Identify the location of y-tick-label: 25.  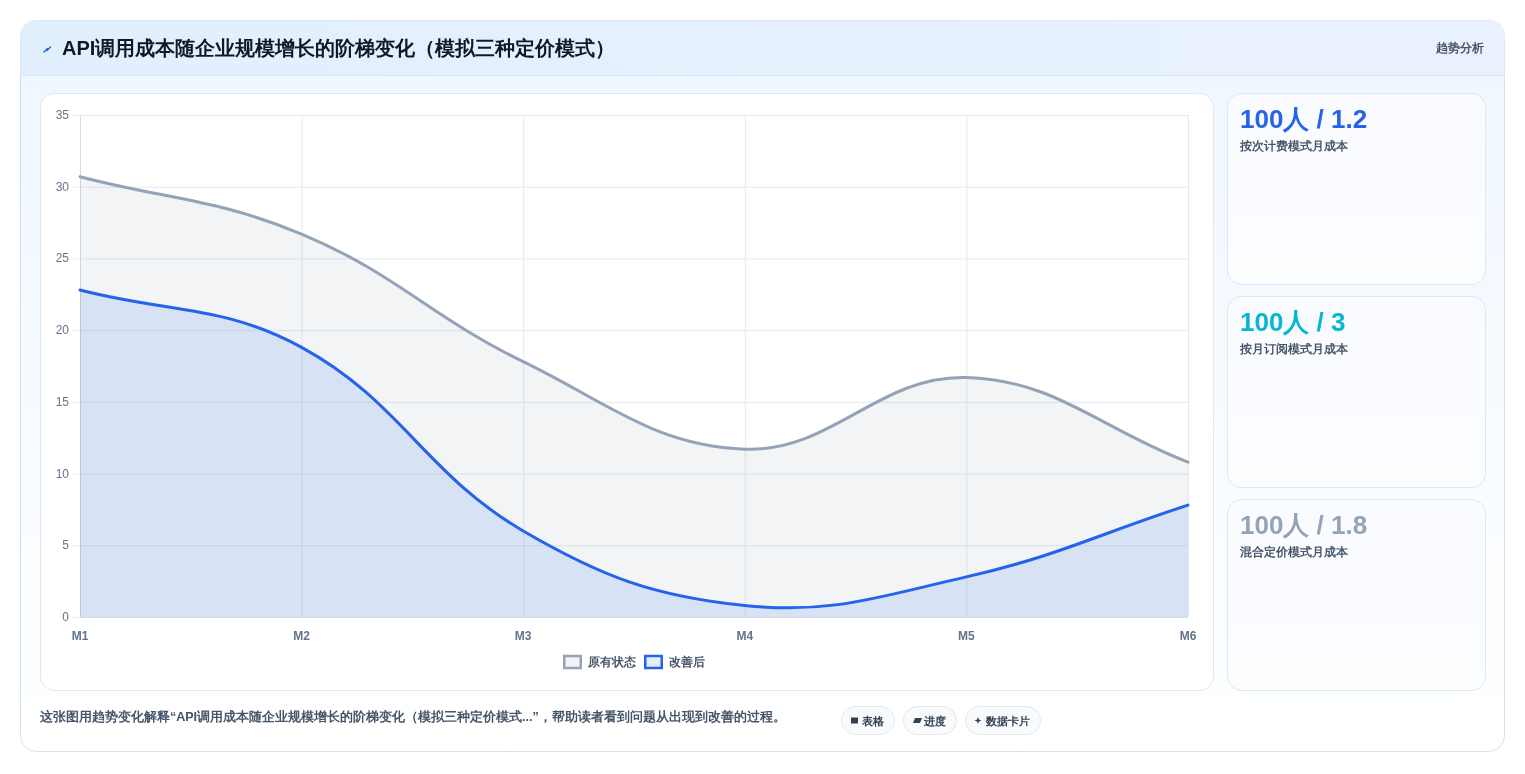
(62, 258).